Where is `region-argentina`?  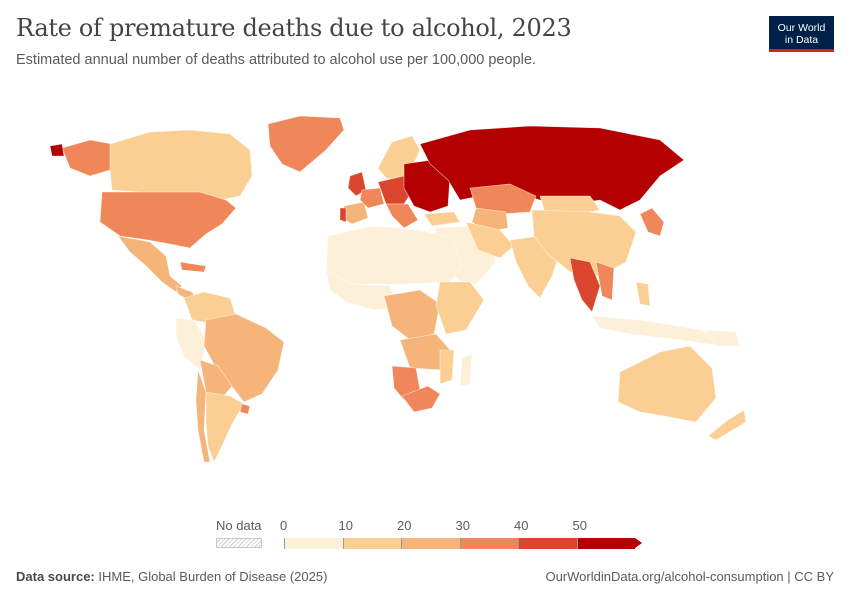 region-argentina is located at coordinates (225, 427).